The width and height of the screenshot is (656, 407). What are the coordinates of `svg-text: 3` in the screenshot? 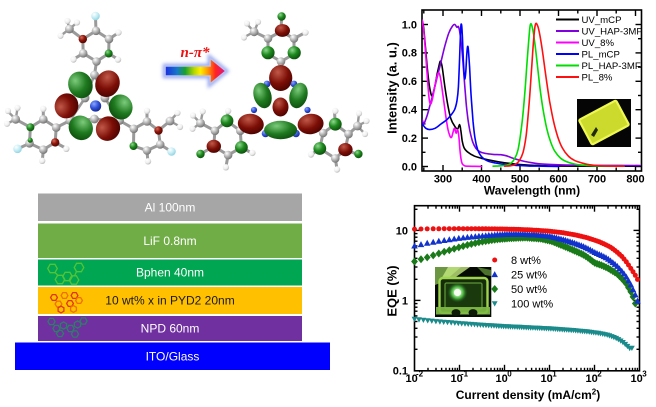 It's located at (644, 374).